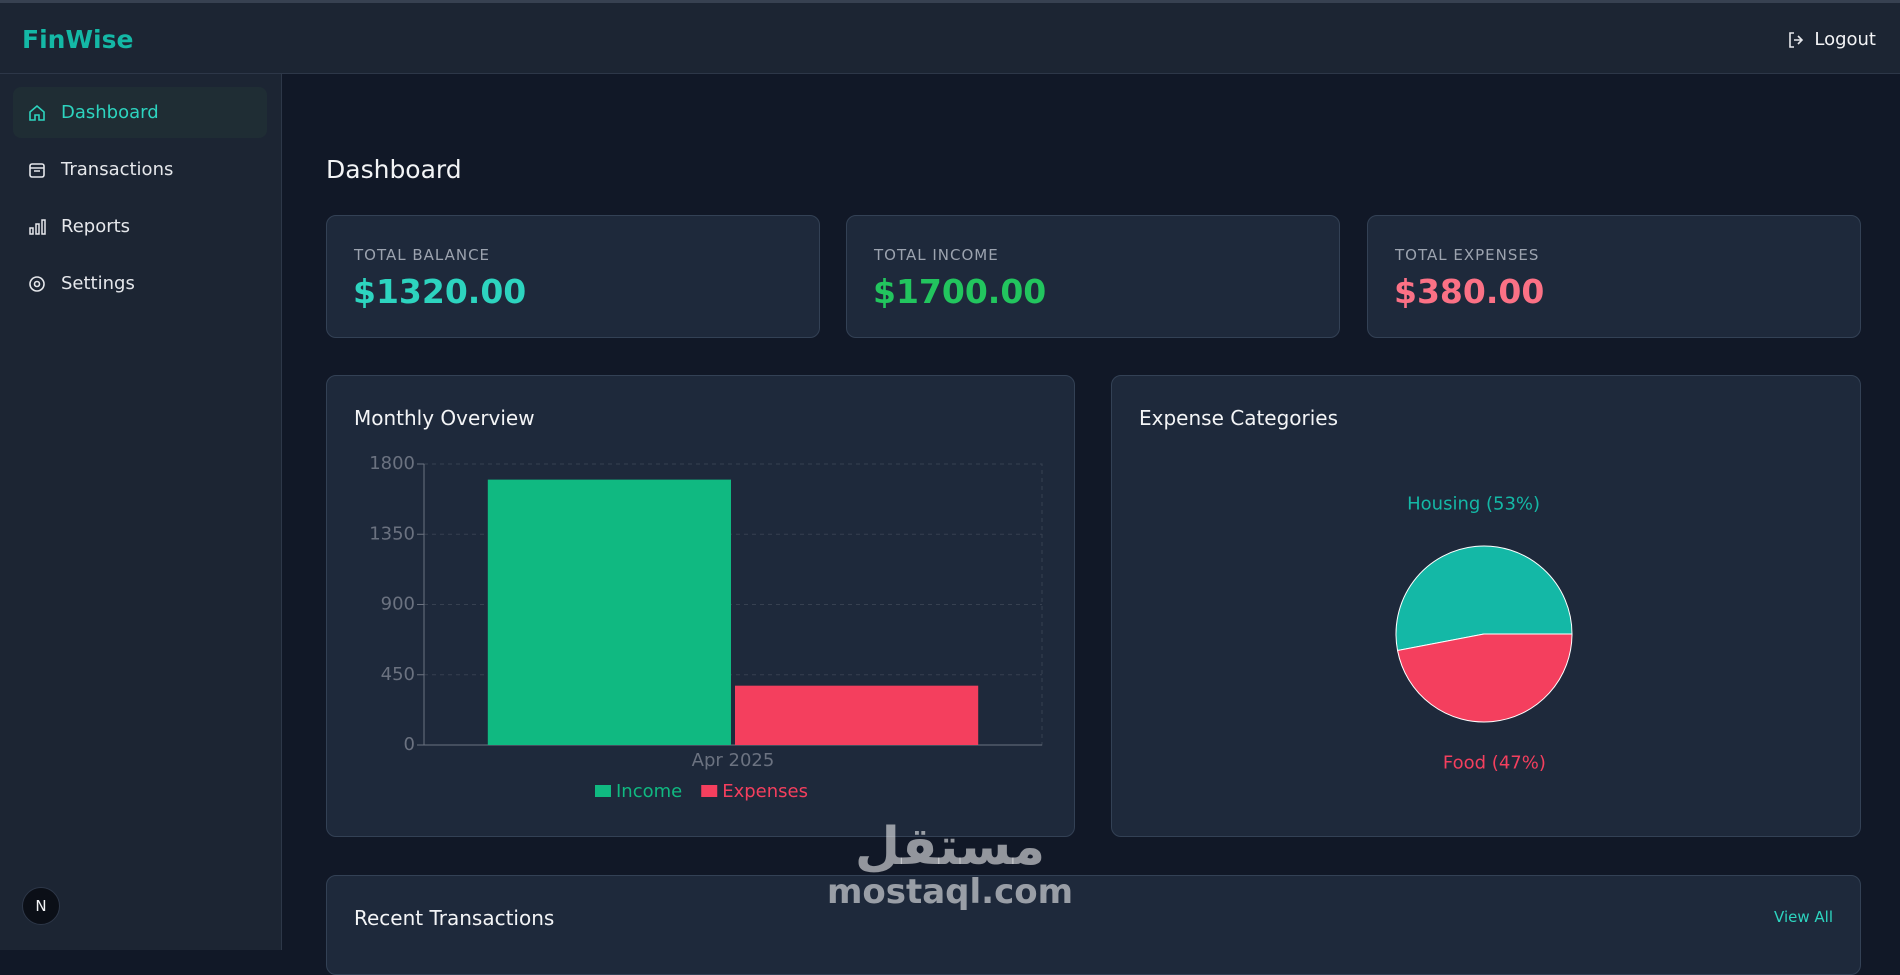 The width and height of the screenshot is (1900, 975). I want to click on watermark-arabic: مستقل, so click(950, 847).